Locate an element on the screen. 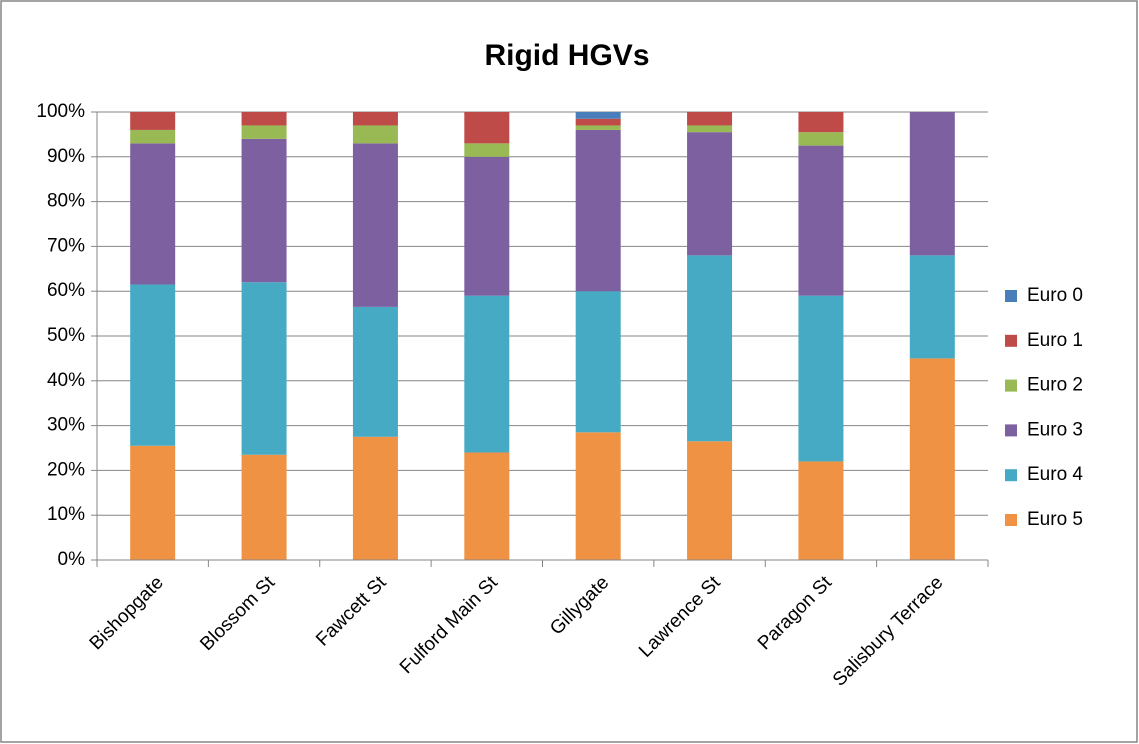  legend-label: Euro 3 is located at coordinates (1055, 429).